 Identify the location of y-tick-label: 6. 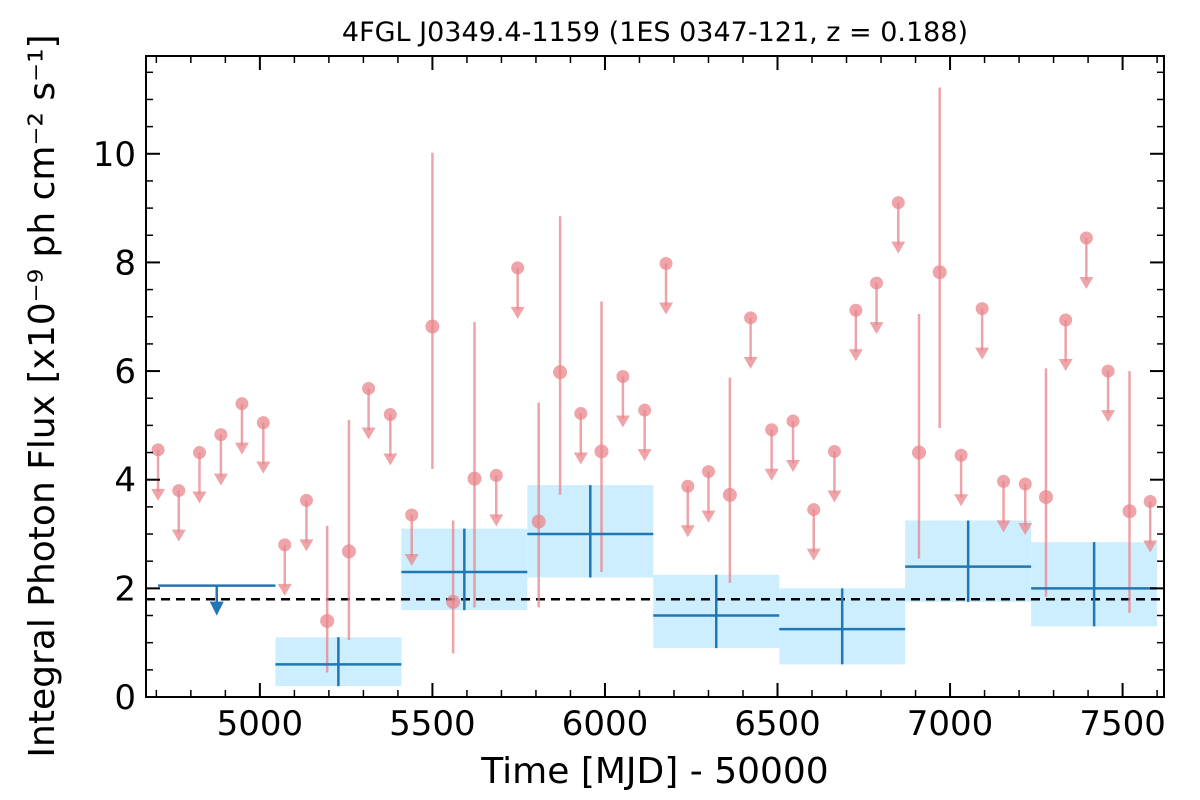
(125, 372).